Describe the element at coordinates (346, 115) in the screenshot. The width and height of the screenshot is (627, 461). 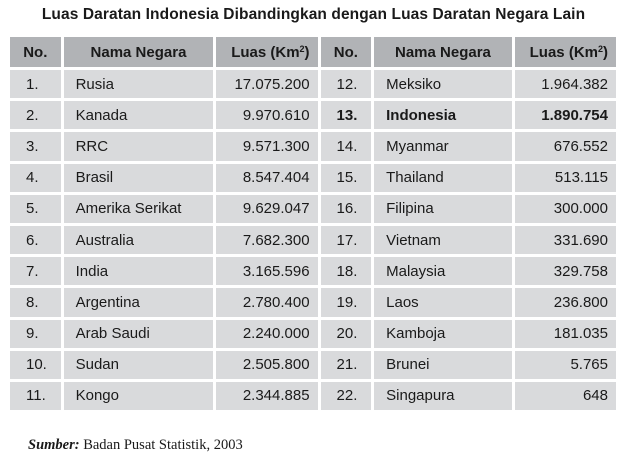
I see `cell-no: 13.` at that location.